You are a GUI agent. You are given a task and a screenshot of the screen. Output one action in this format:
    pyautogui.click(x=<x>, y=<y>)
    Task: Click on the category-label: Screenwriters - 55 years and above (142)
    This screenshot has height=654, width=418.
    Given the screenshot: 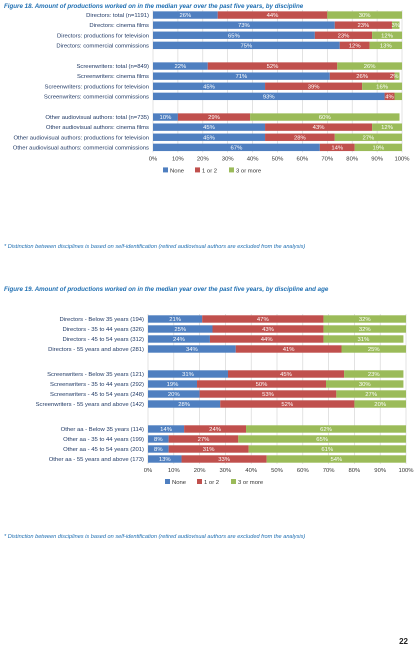 What is the action you would take?
    pyautogui.click(x=90, y=405)
    